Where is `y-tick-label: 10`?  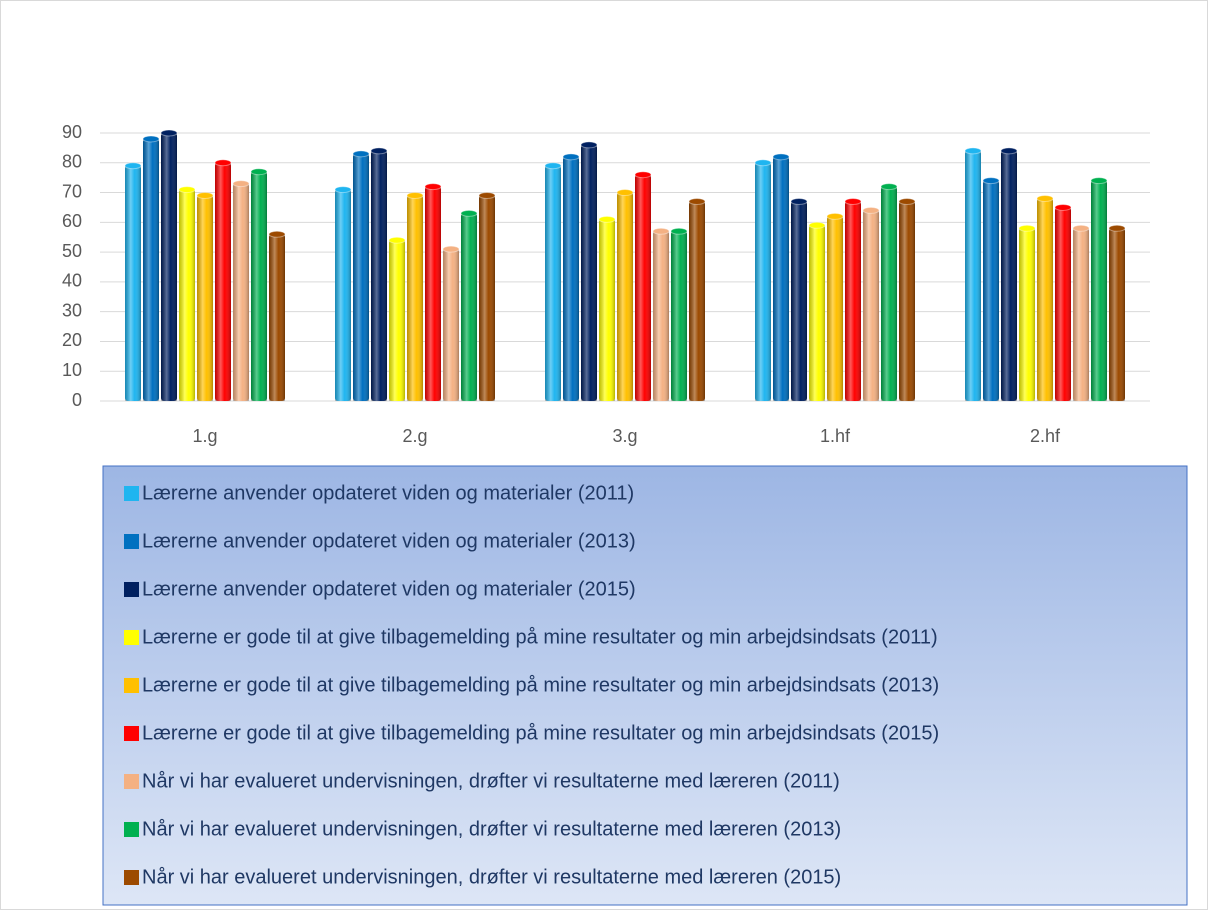
y-tick-label: 10 is located at coordinates (72, 370).